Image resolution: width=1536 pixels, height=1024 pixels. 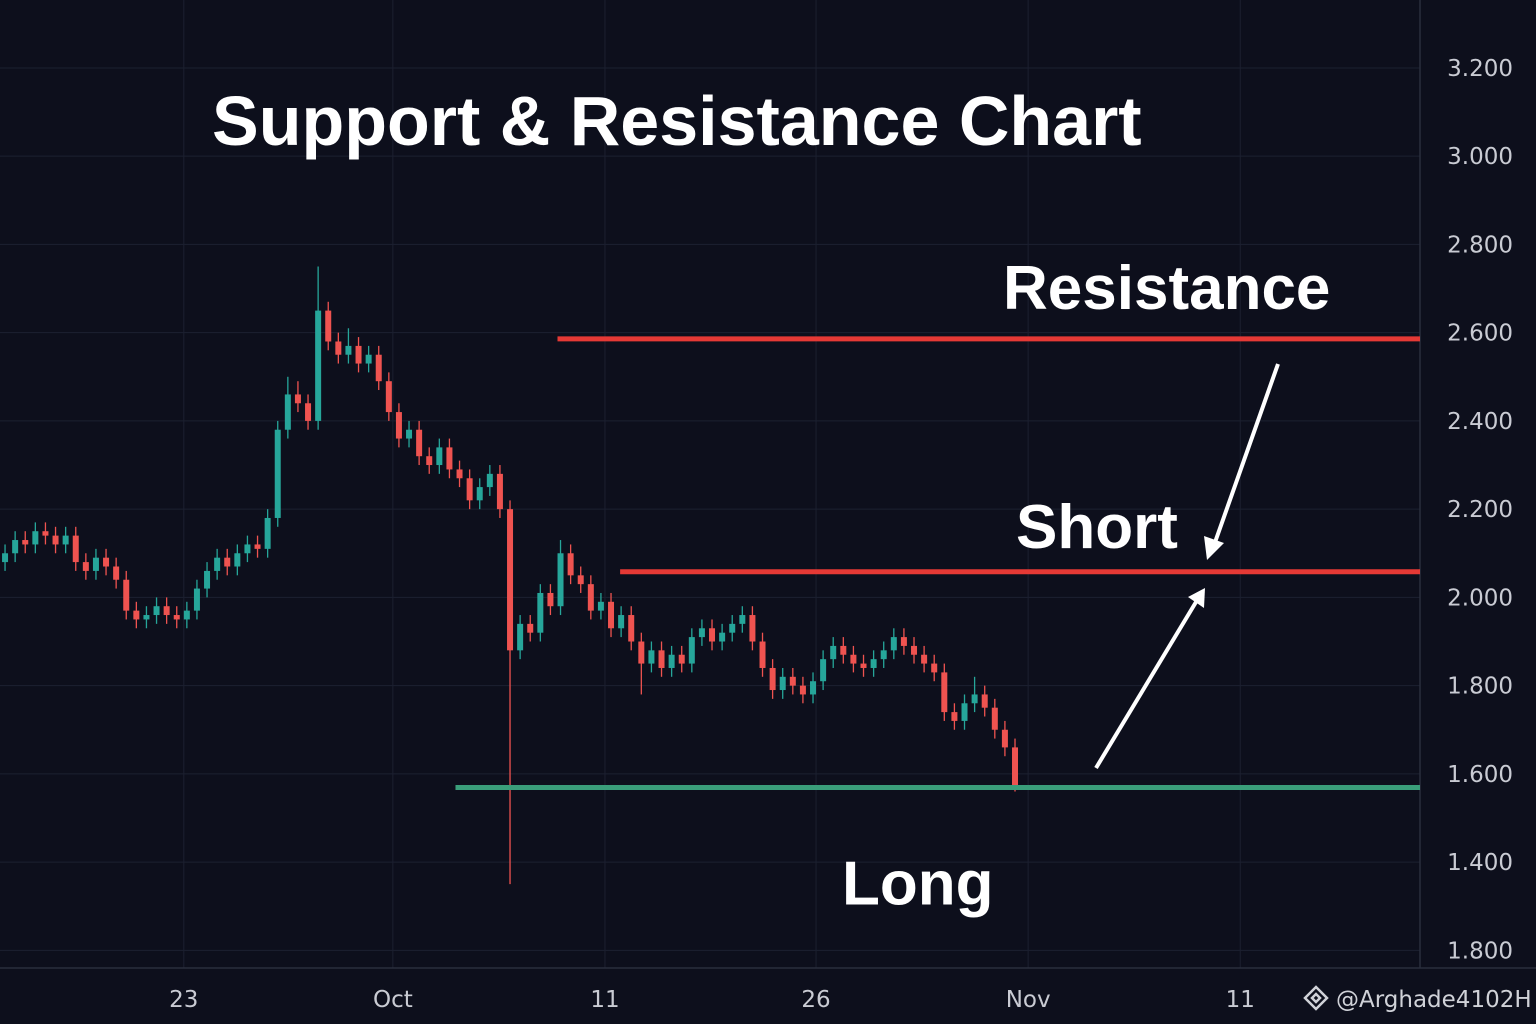 I want to click on level-label: Short, so click(x=1097, y=527).